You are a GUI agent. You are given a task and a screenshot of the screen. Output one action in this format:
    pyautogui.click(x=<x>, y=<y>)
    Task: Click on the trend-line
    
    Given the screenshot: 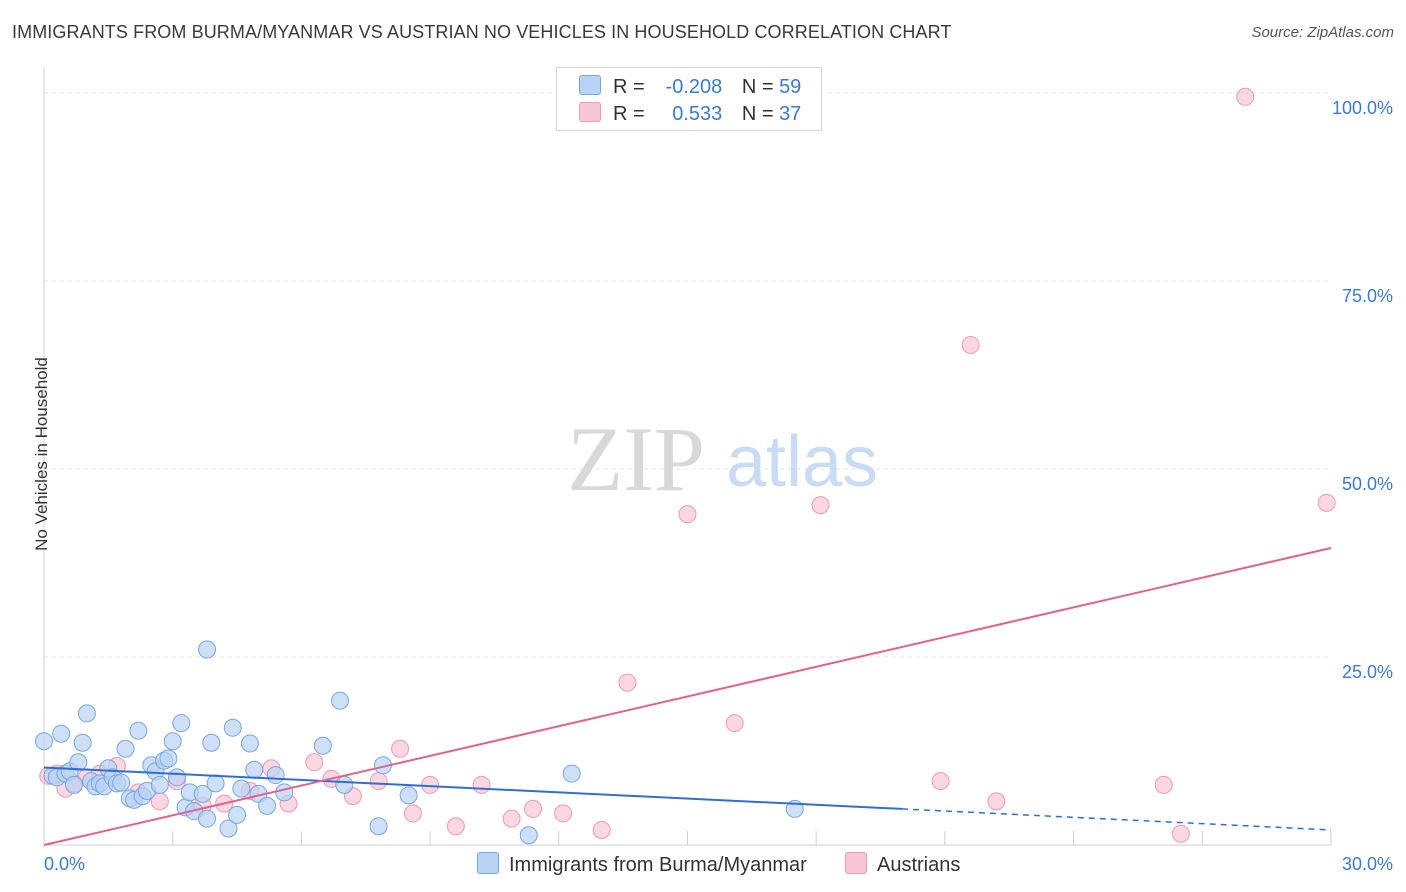 What is the action you would take?
    pyautogui.click(x=473, y=788)
    